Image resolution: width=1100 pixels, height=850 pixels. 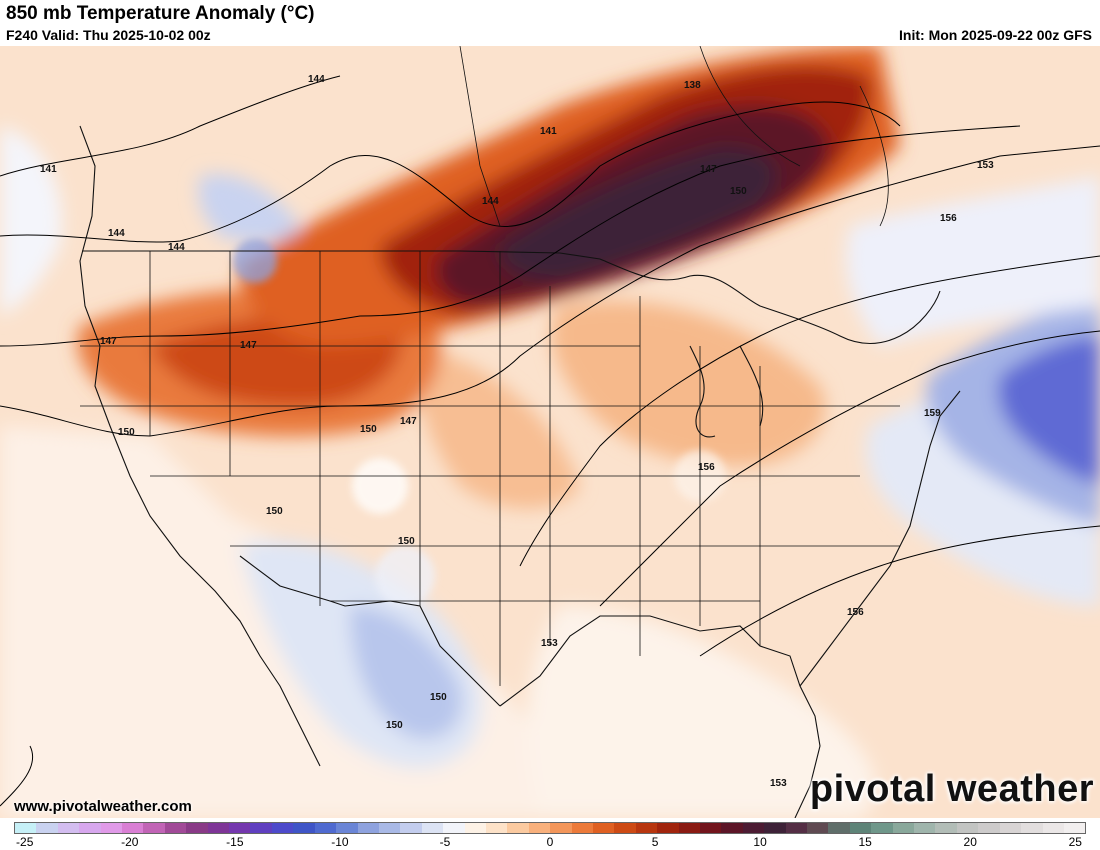 What do you see at coordinates (17, 776) in the screenshot?
I see `contour-sw-corner` at bounding box center [17, 776].